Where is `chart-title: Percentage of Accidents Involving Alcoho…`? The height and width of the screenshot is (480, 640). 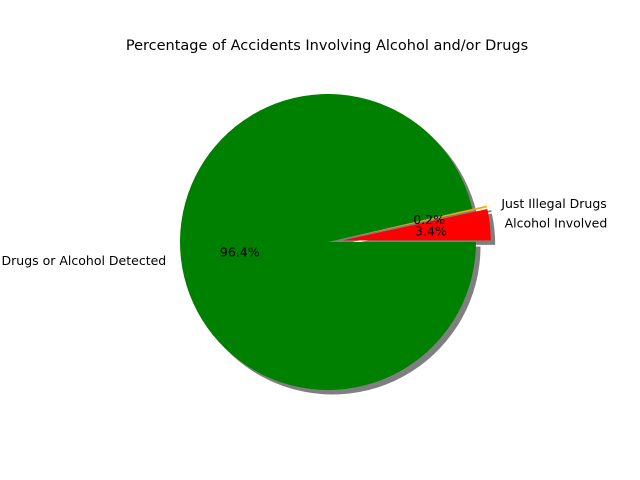 chart-title: Percentage of Accidents Involving Alcoho… is located at coordinates (327, 46).